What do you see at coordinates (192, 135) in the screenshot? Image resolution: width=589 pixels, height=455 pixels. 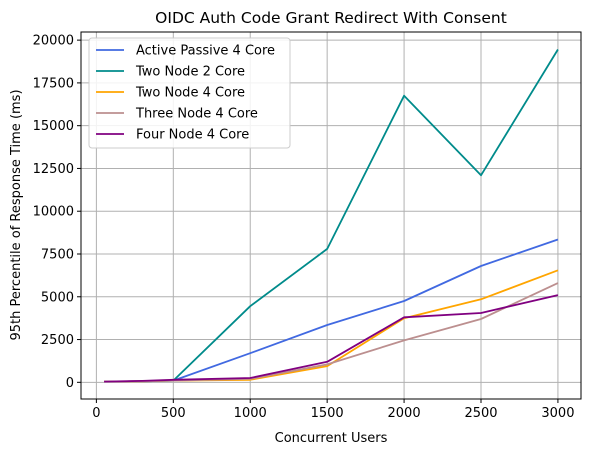 I see `legend-entry: Four Node 4 Core` at bounding box center [192, 135].